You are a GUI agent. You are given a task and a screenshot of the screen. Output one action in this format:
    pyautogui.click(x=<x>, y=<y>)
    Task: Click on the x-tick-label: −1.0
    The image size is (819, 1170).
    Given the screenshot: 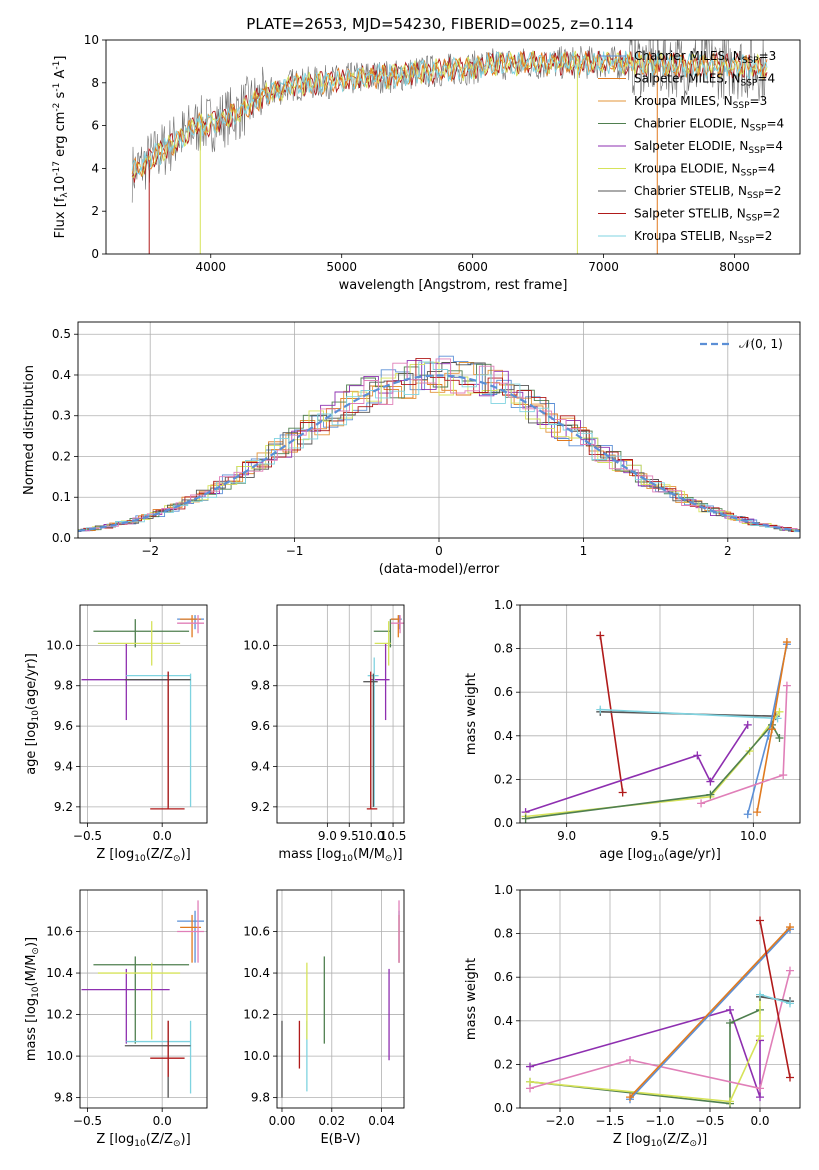 What is the action you would take?
    pyautogui.click(x=659, y=1121)
    